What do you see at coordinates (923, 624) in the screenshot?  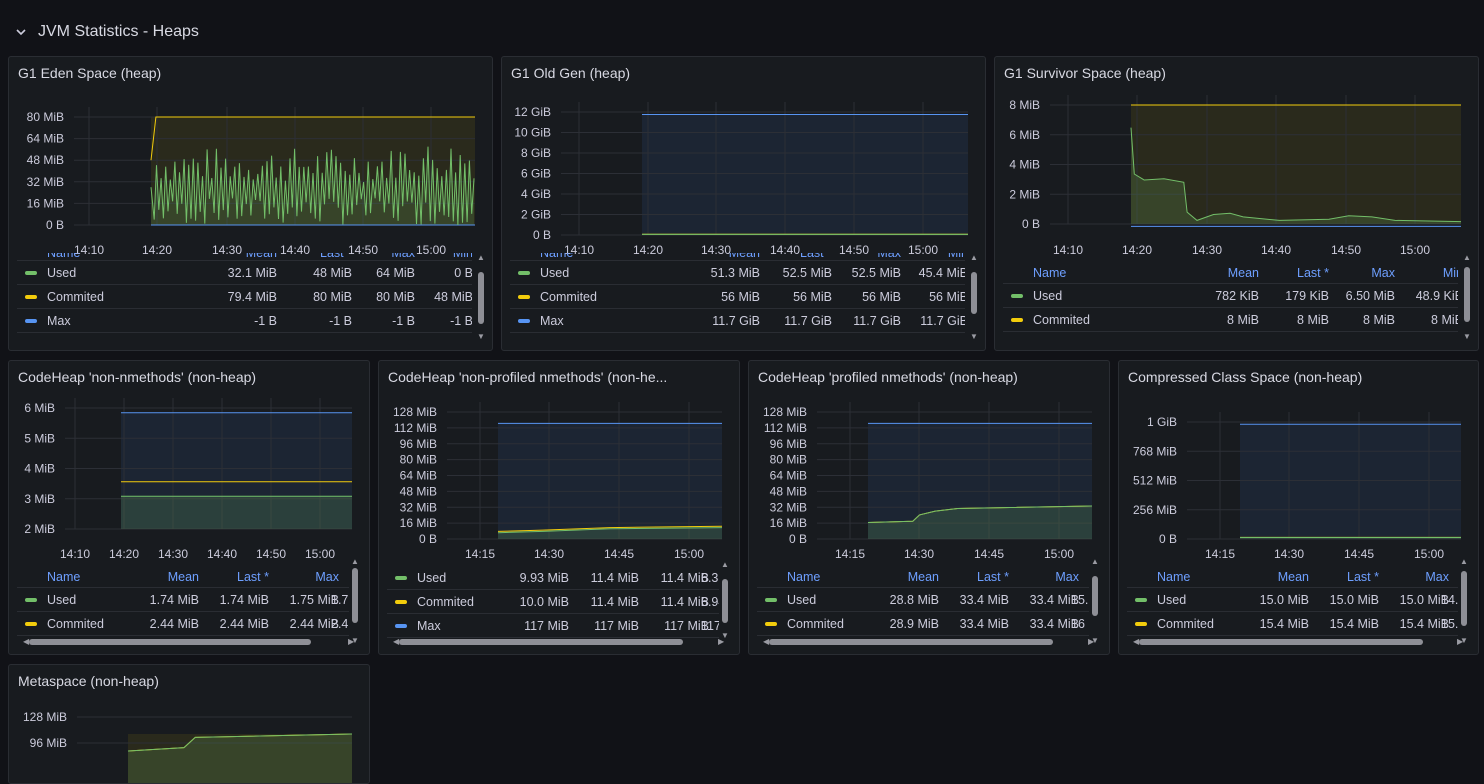 I see `legend-row: Commited 28.9 MiB 33.4 MiB 33.4 MiB 16` at bounding box center [923, 624].